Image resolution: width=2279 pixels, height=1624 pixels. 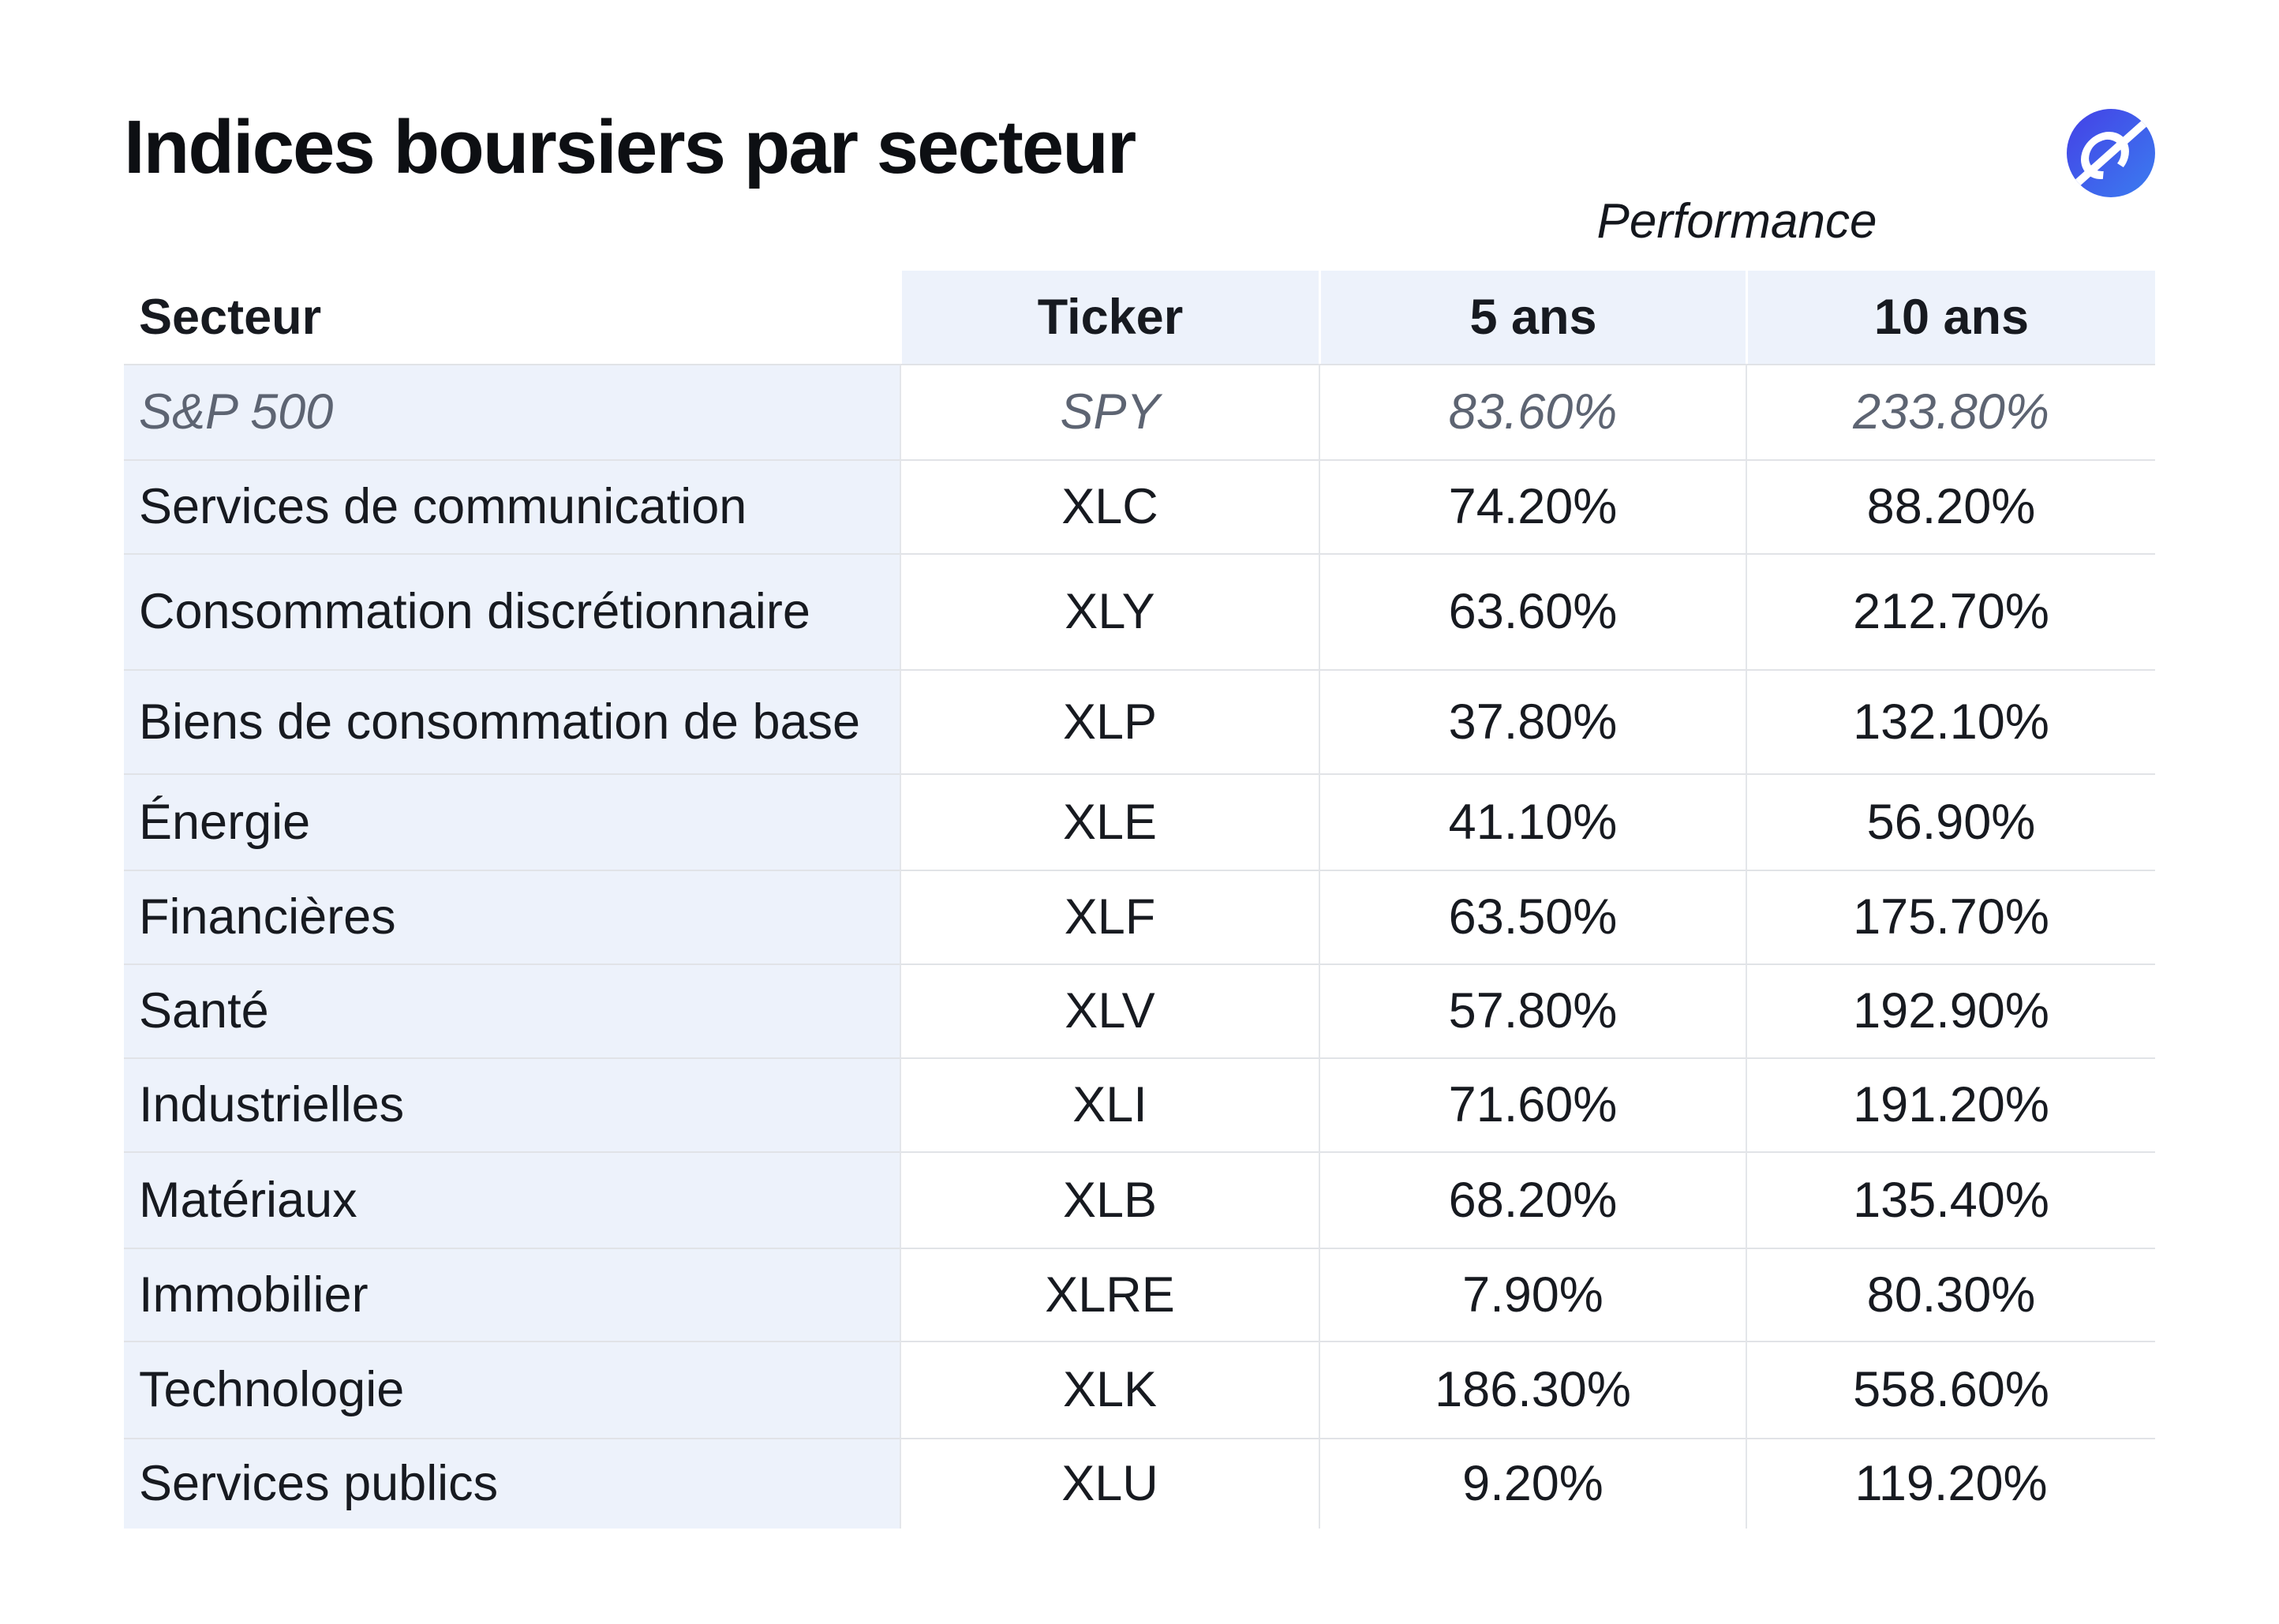 What do you see at coordinates (1109, 1104) in the screenshot?
I see `ticker-cell: XLI` at bounding box center [1109, 1104].